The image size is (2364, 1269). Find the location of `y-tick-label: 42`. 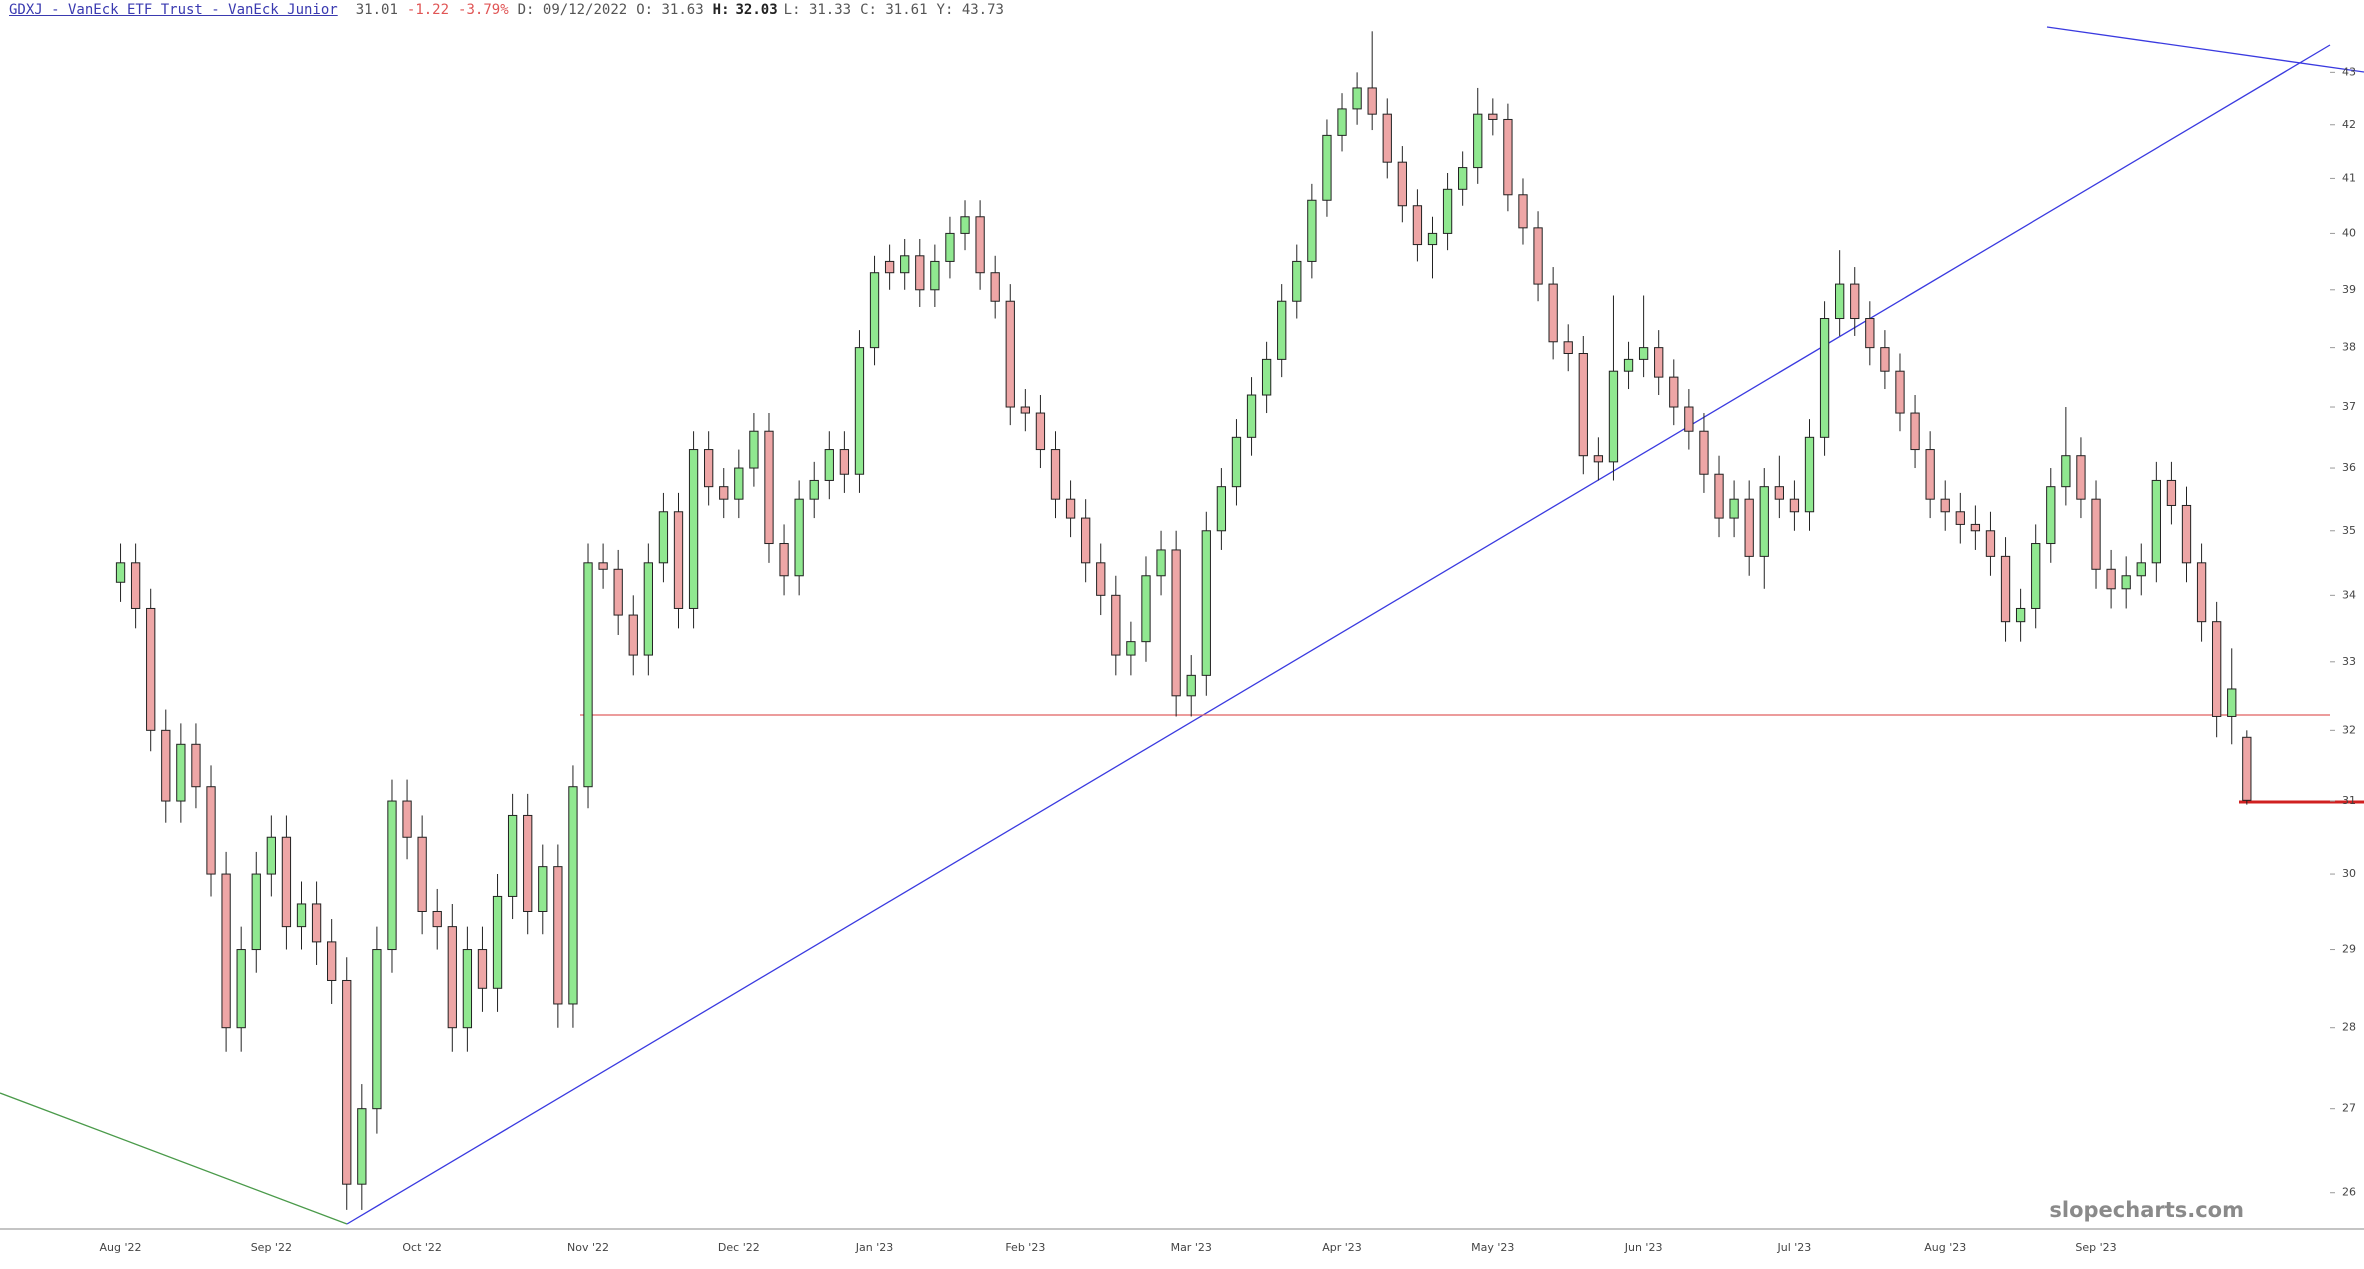

y-tick-label: 42 is located at coordinates (2349, 124).